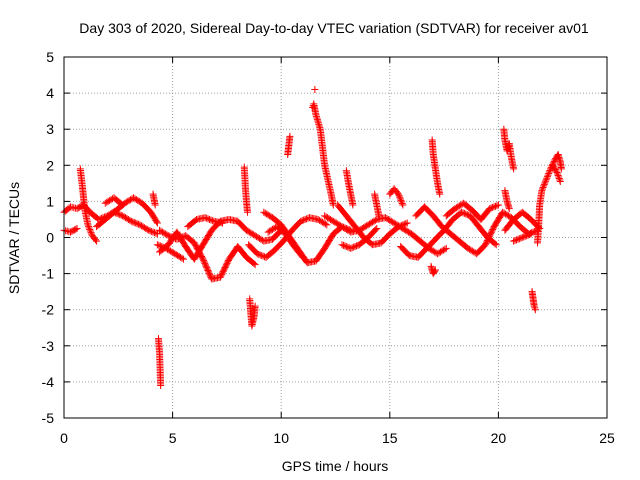 This screenshot has height=480, width=640. What do you see at coordinates (48, 346) in the screenshot?
I see `y-tick-label: -3` at bounding box center [48, 346].